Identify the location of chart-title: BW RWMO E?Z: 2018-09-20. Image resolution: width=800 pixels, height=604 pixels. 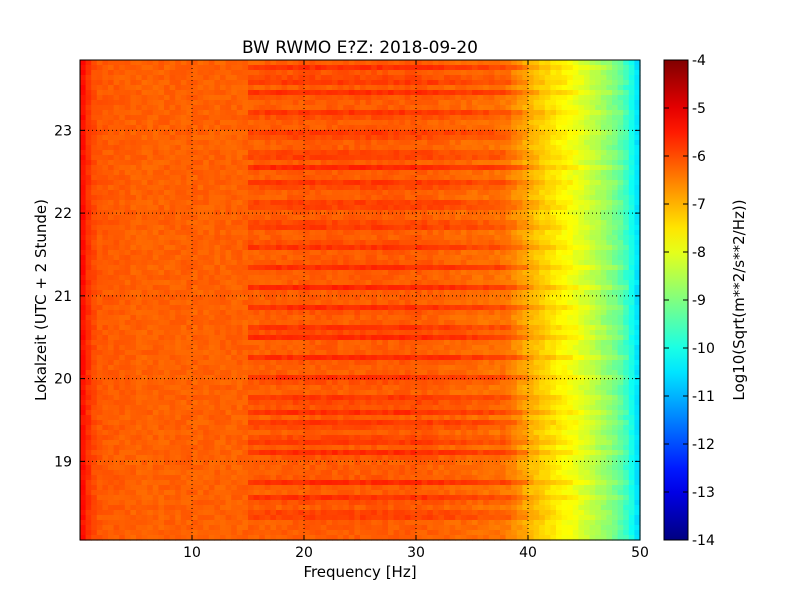
(360, 48).